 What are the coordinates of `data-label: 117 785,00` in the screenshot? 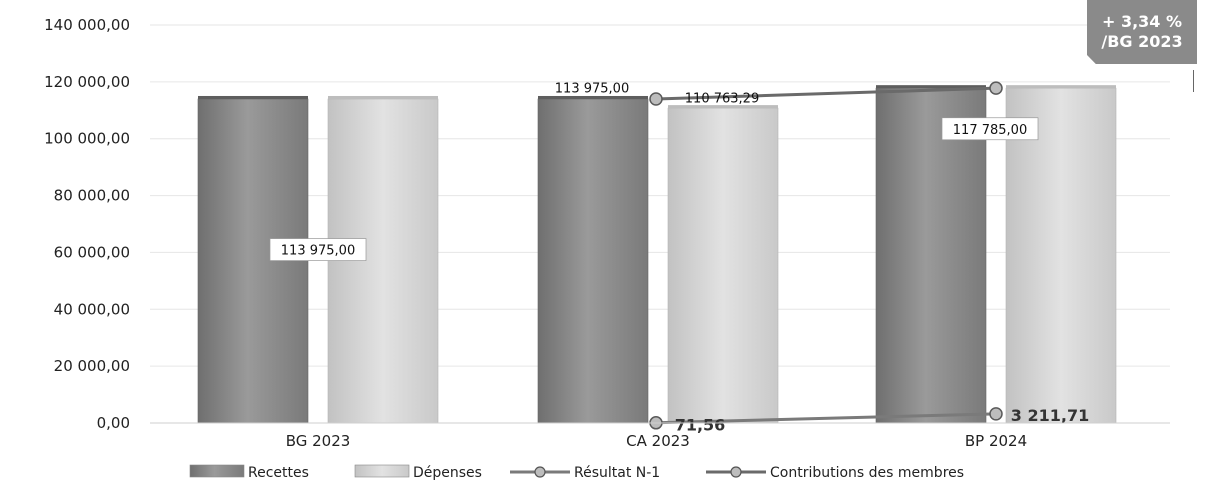 It's located at (990, 130).